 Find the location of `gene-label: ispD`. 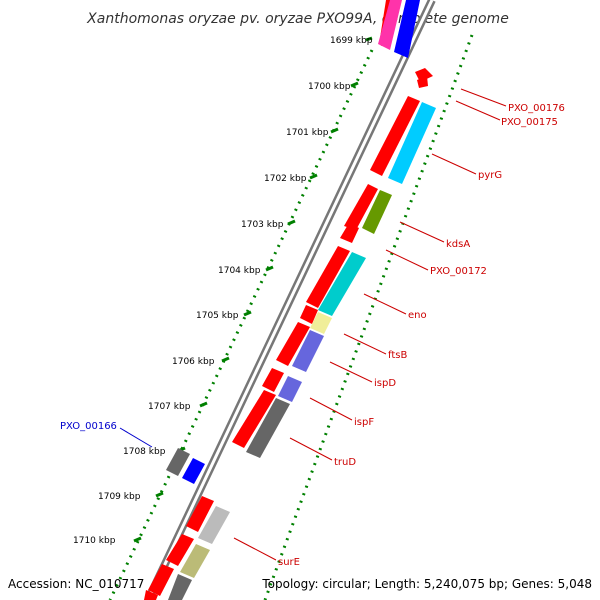

gene-label: ispD is located at coordinates (385, 383).